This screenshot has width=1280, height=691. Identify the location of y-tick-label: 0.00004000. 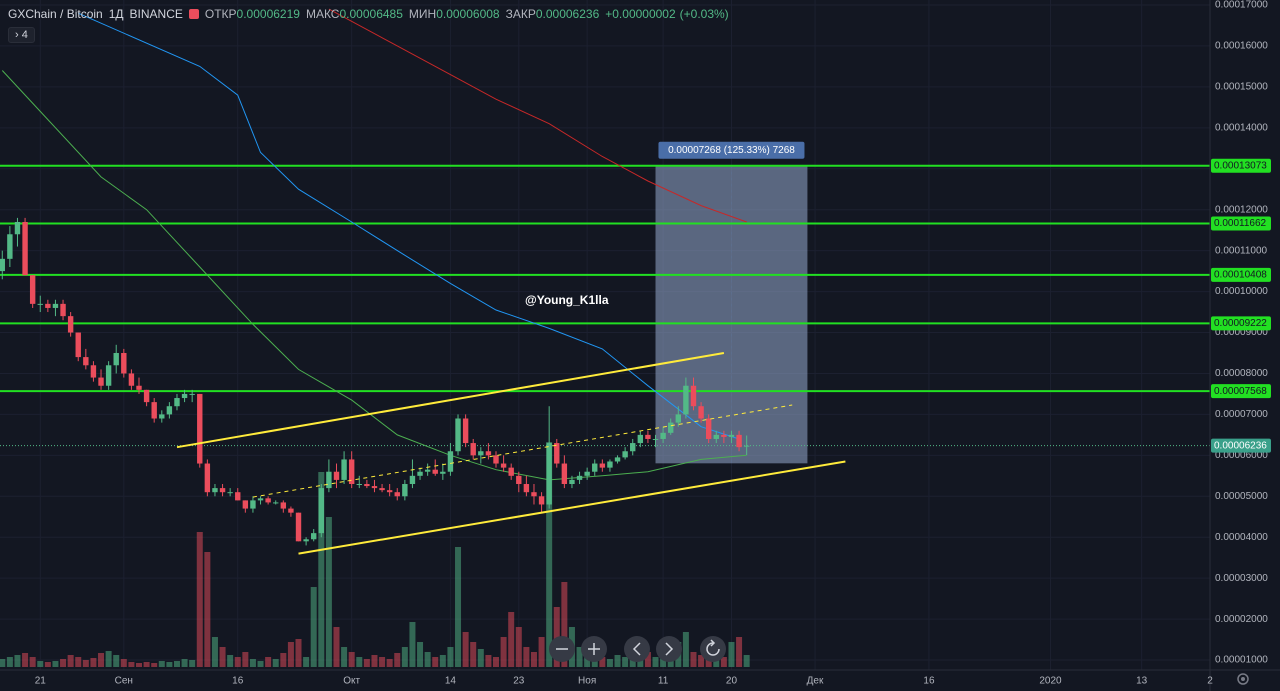
(1241, 537).